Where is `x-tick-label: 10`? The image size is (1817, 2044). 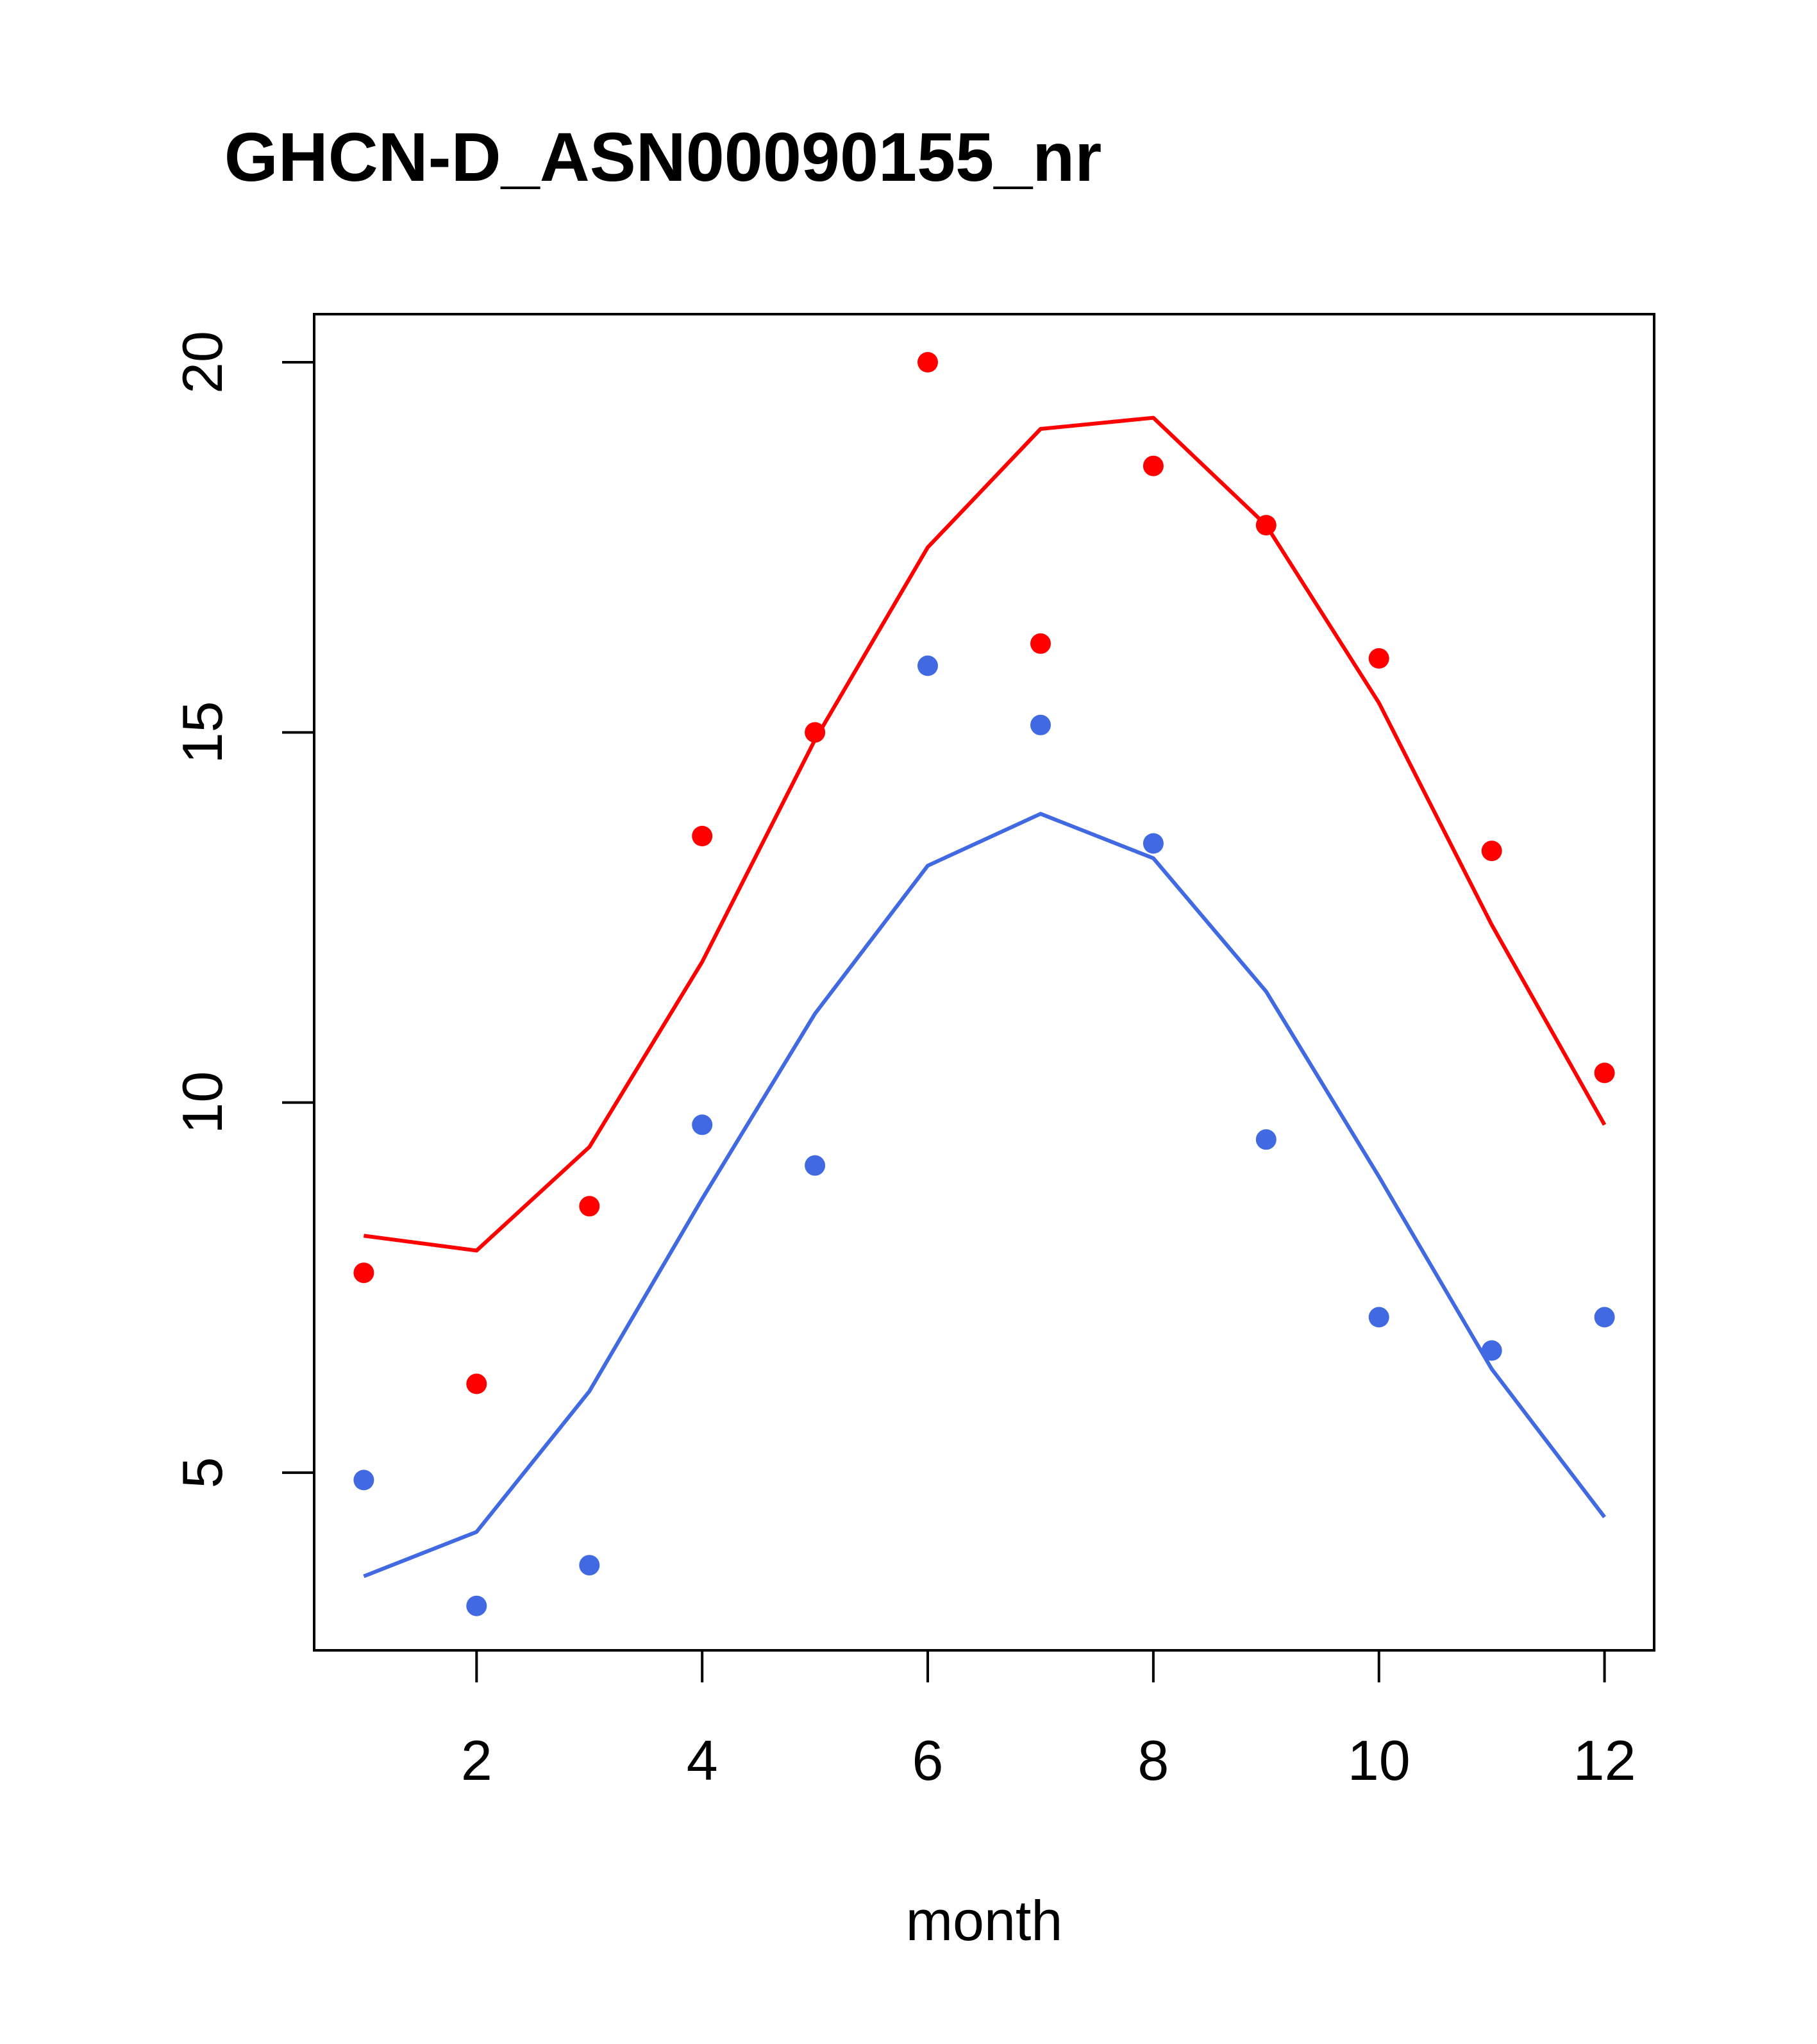
x-tick-label: 10 is located at coordinates (1379, 1761).